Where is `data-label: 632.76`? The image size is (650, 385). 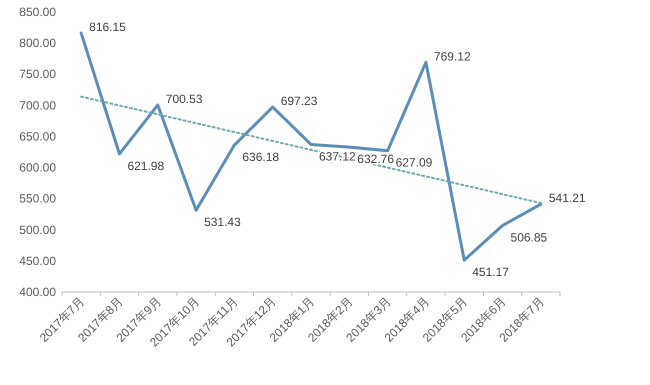 data-label: 632.76 is located at coordinates (375, 159).